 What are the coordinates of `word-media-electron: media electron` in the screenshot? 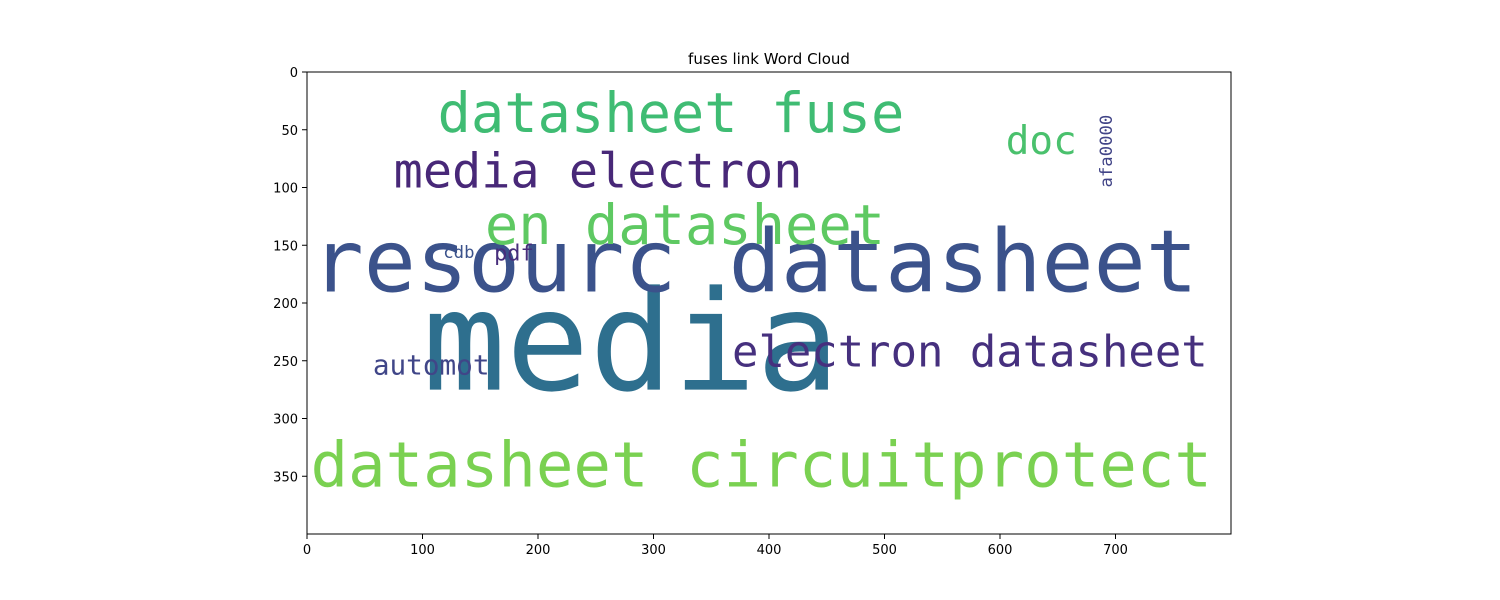 It's located at (598, 172).